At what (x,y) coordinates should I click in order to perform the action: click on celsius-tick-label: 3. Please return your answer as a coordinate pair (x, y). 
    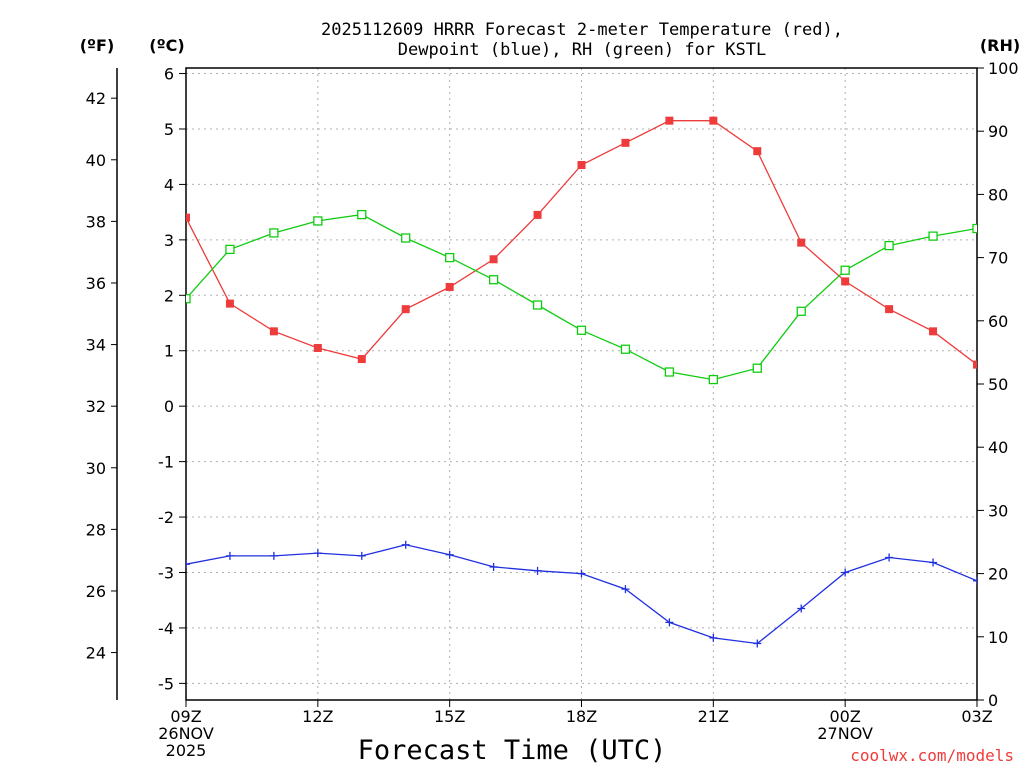
    Looking at the image, I should click on (169, 240).